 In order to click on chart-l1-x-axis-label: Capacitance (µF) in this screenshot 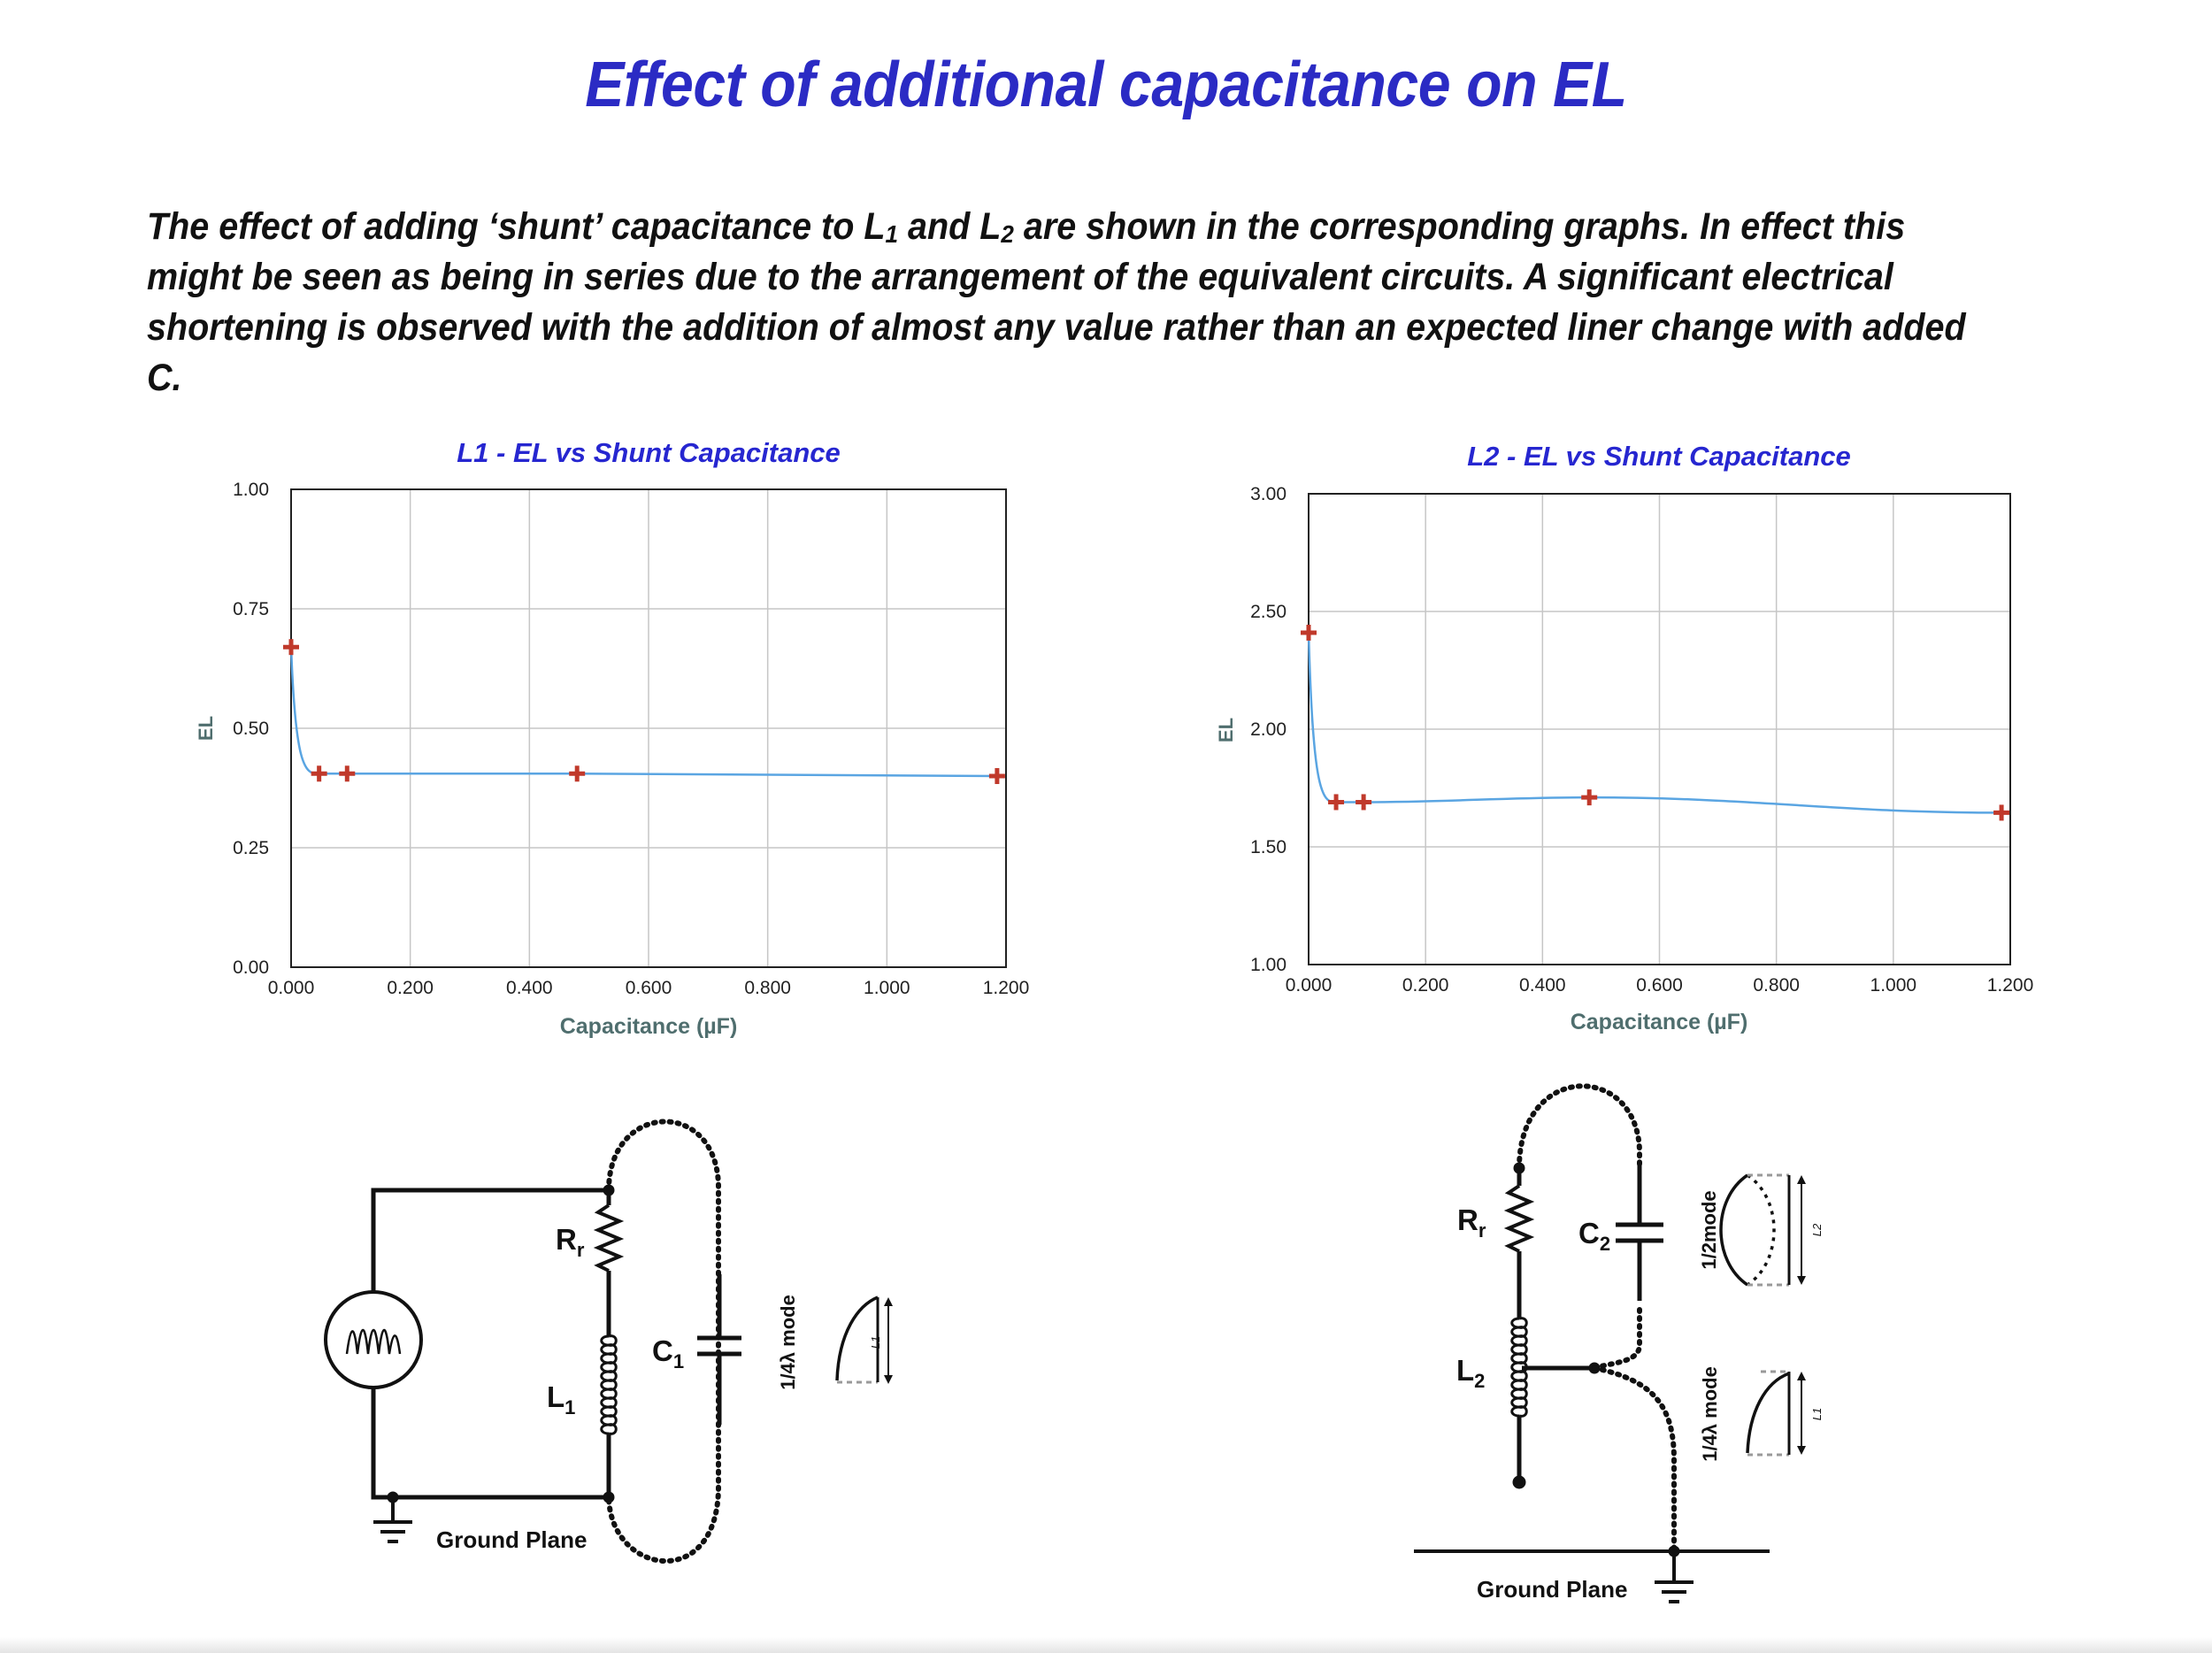, I will do `click(649, 1026)`.